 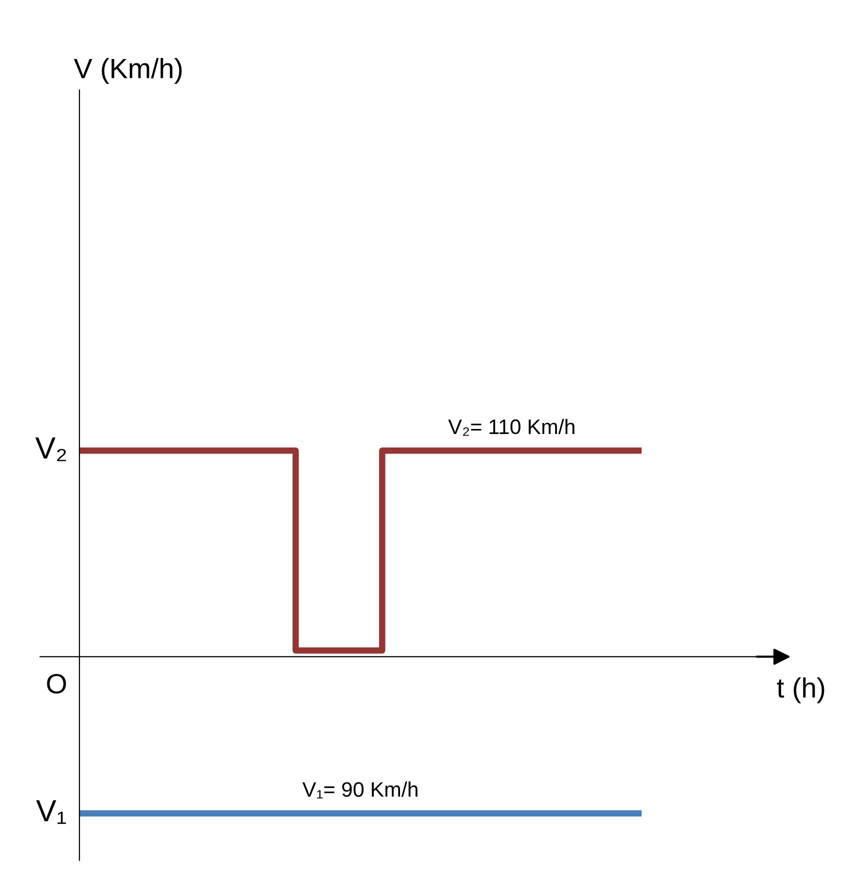 I want to click on text: O, so click(x=56, y=684).